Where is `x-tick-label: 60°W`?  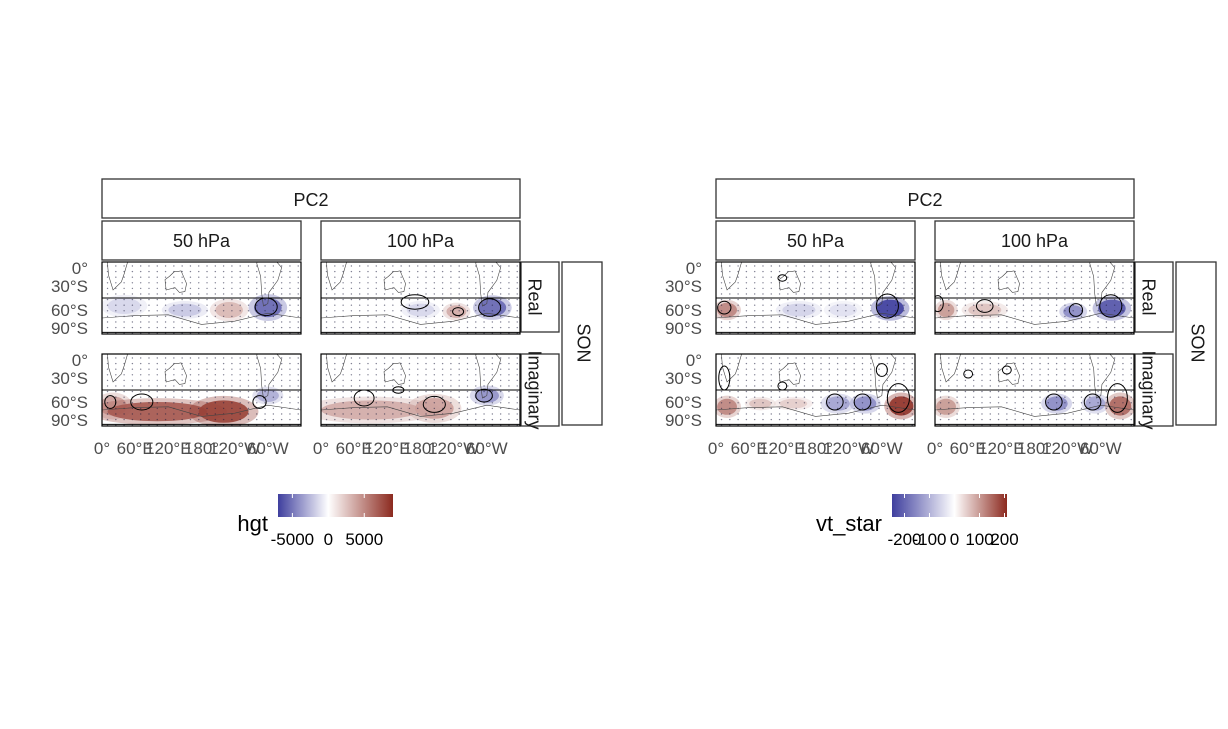 x-tick-label: 60°W is located at coordinates (1101, 448).